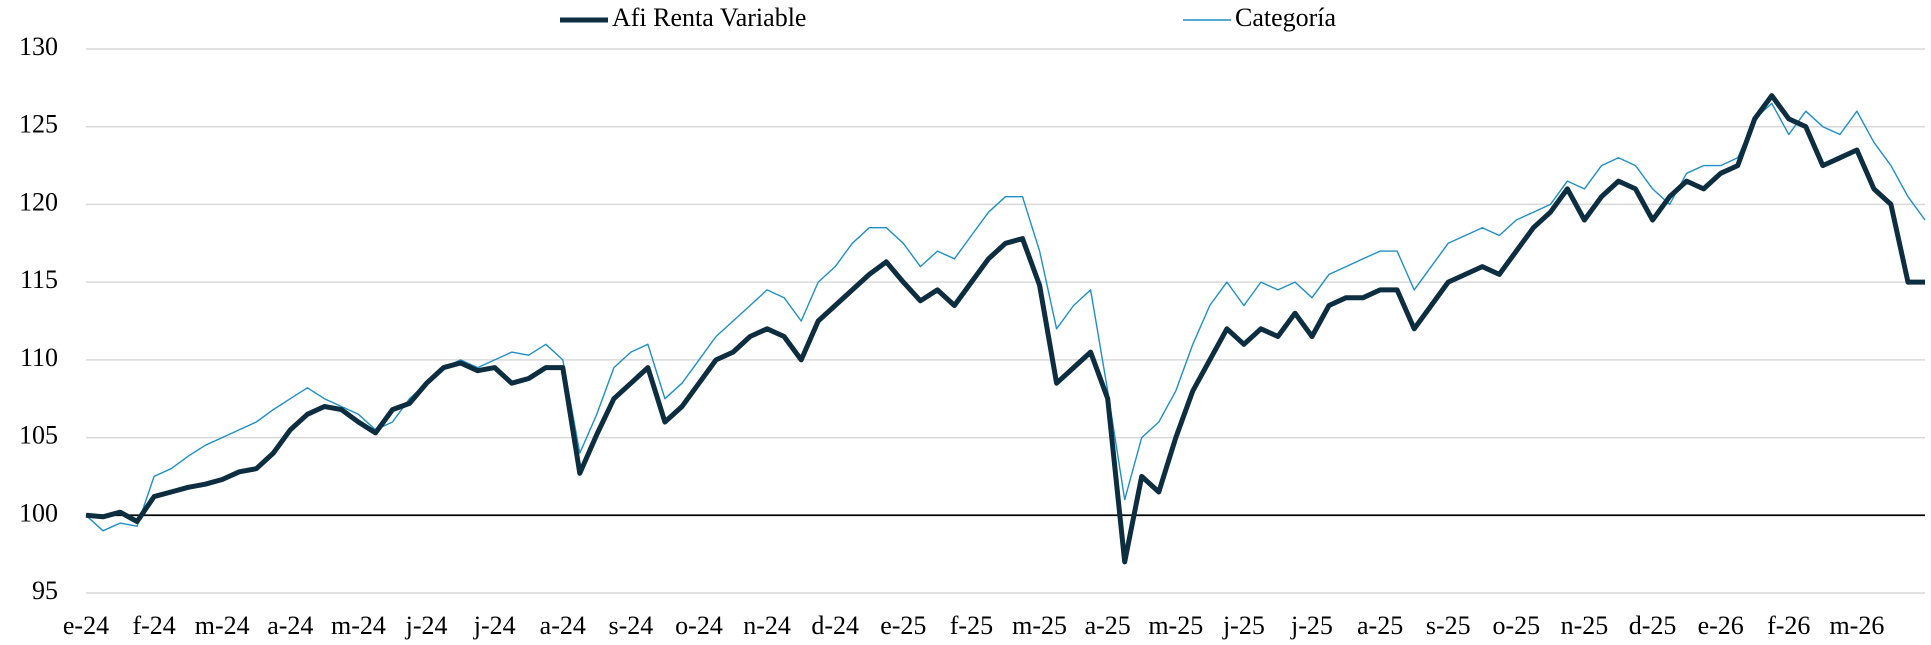  What do you see at coordinates (1653, 625) in the screenshot?
I see `x-tick-label: d-25` at bounding box center [1653, 625].